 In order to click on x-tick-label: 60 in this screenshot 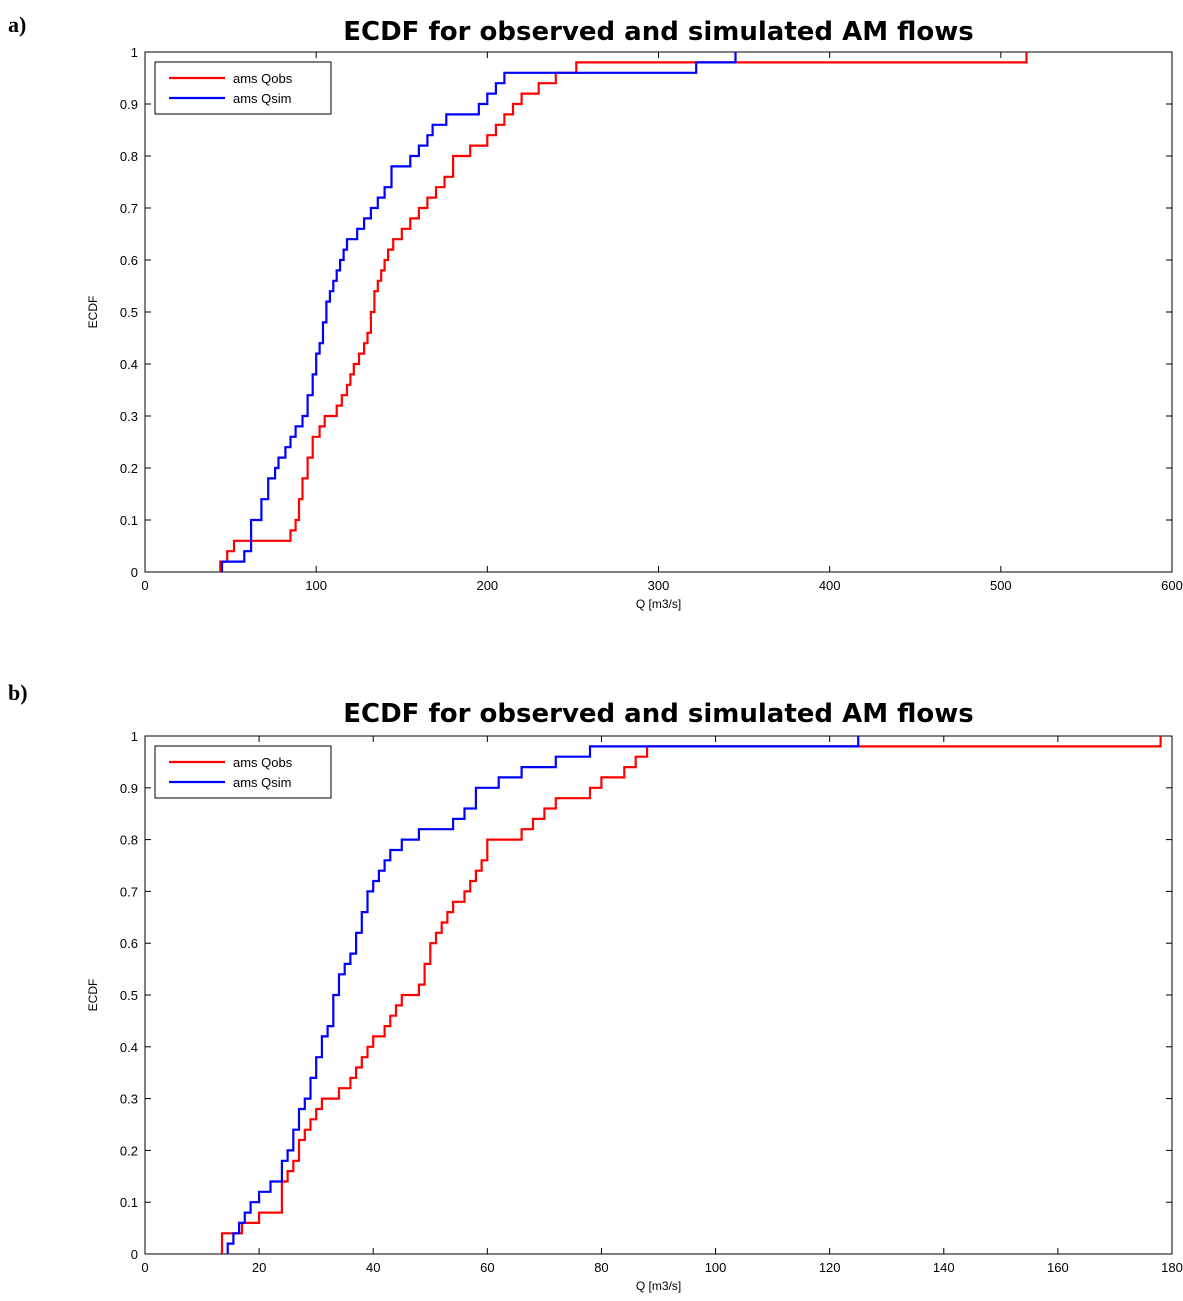, I will do `click(487, 1267)`.